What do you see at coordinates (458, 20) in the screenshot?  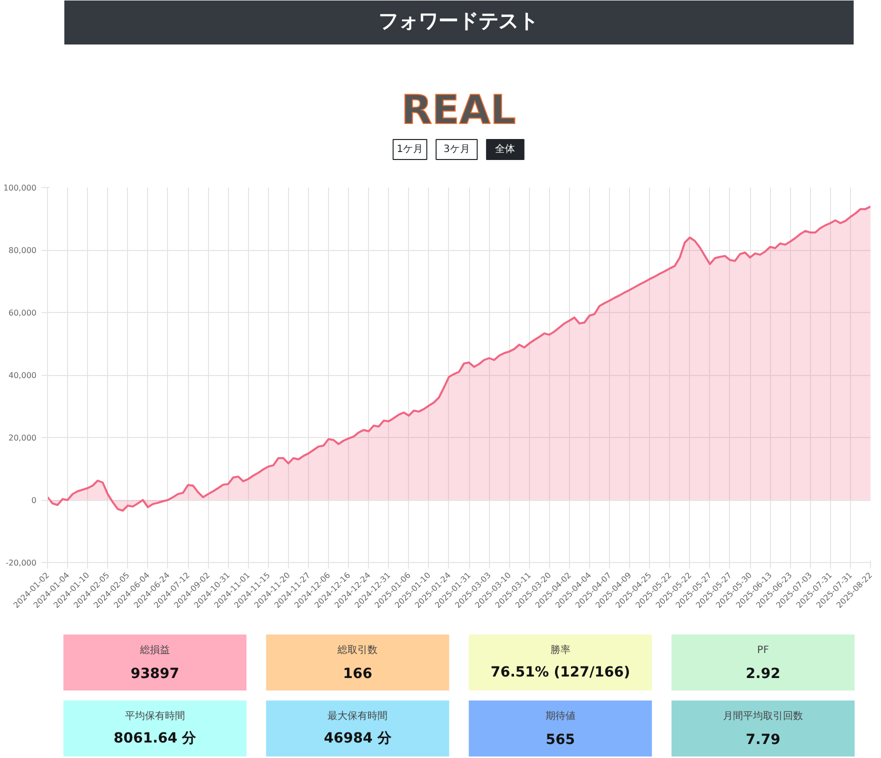 I see `chart-title: フォワードテスト` at bounding box center [458, 20].